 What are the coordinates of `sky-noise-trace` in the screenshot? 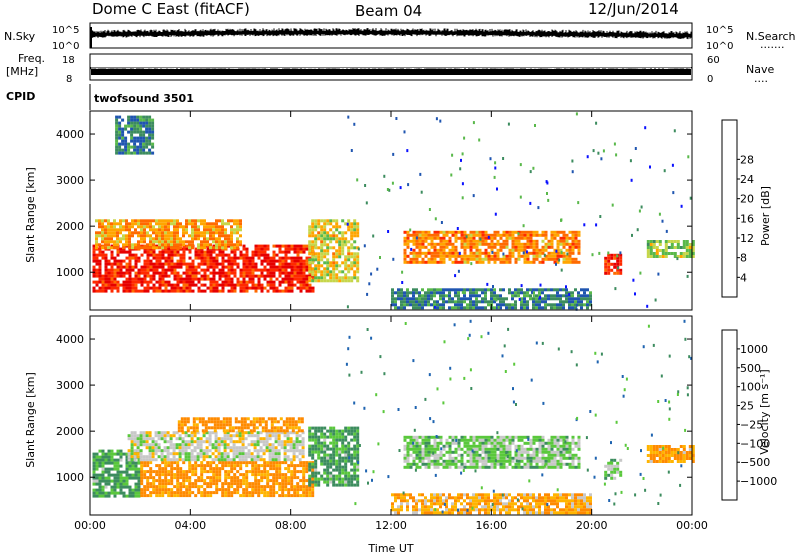 It's located at (391, 37).